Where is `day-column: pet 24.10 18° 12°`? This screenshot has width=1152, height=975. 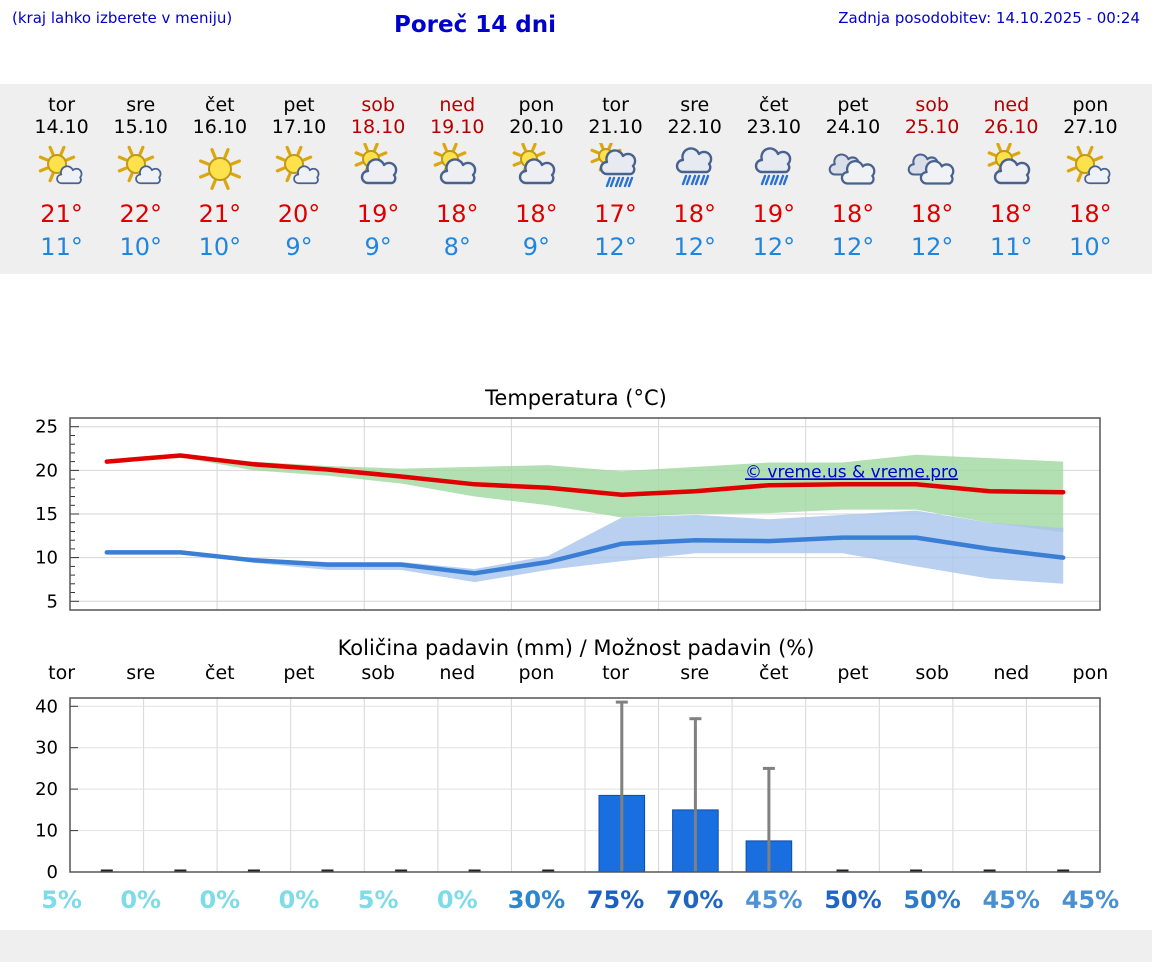 day-column: pet 24.10 18° 12° is located at coordinates (852, 178).